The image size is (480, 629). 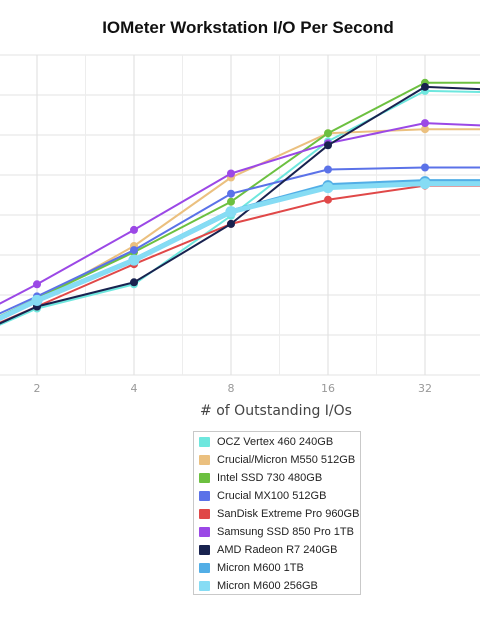 I want to click on x-tick-labels: 2 4 8 16 32, so click(x=233, y=388).